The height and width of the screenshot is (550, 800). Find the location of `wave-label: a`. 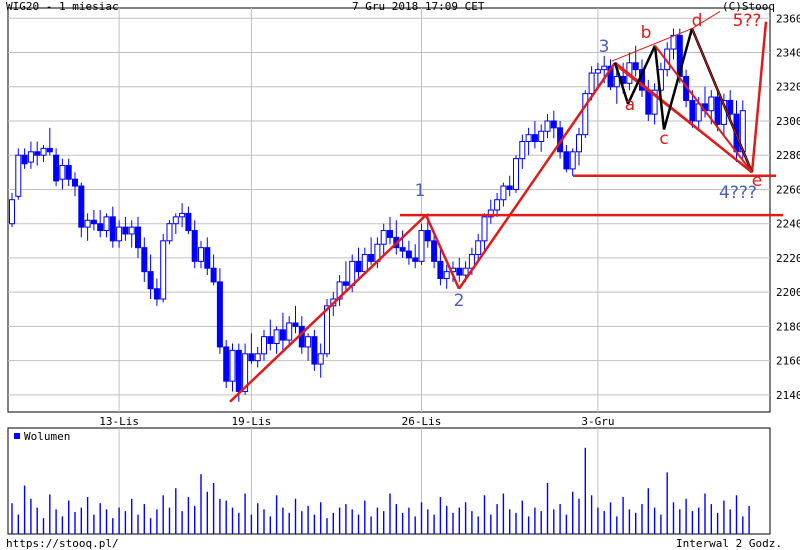

wave-label: a is located at coordinates (630, 105).